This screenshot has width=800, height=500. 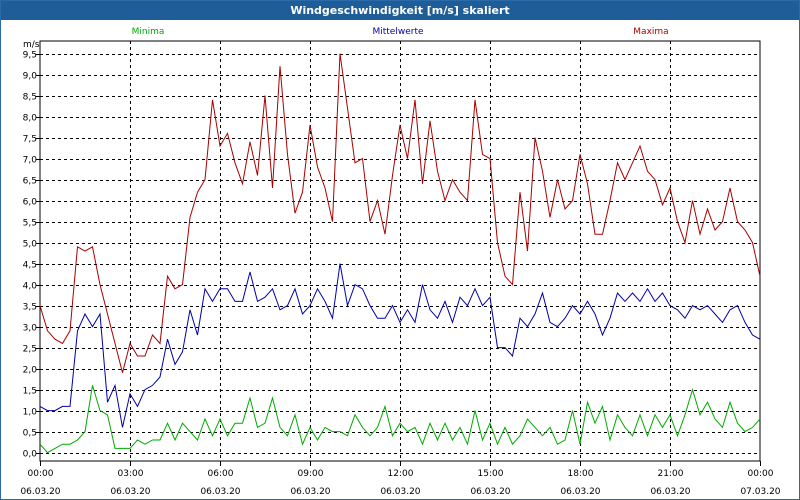 What do you see at coordinates (311, 474) in the screenshot?
I see `x-tick-time-label: 09:00` at bounding box center [311, 474].